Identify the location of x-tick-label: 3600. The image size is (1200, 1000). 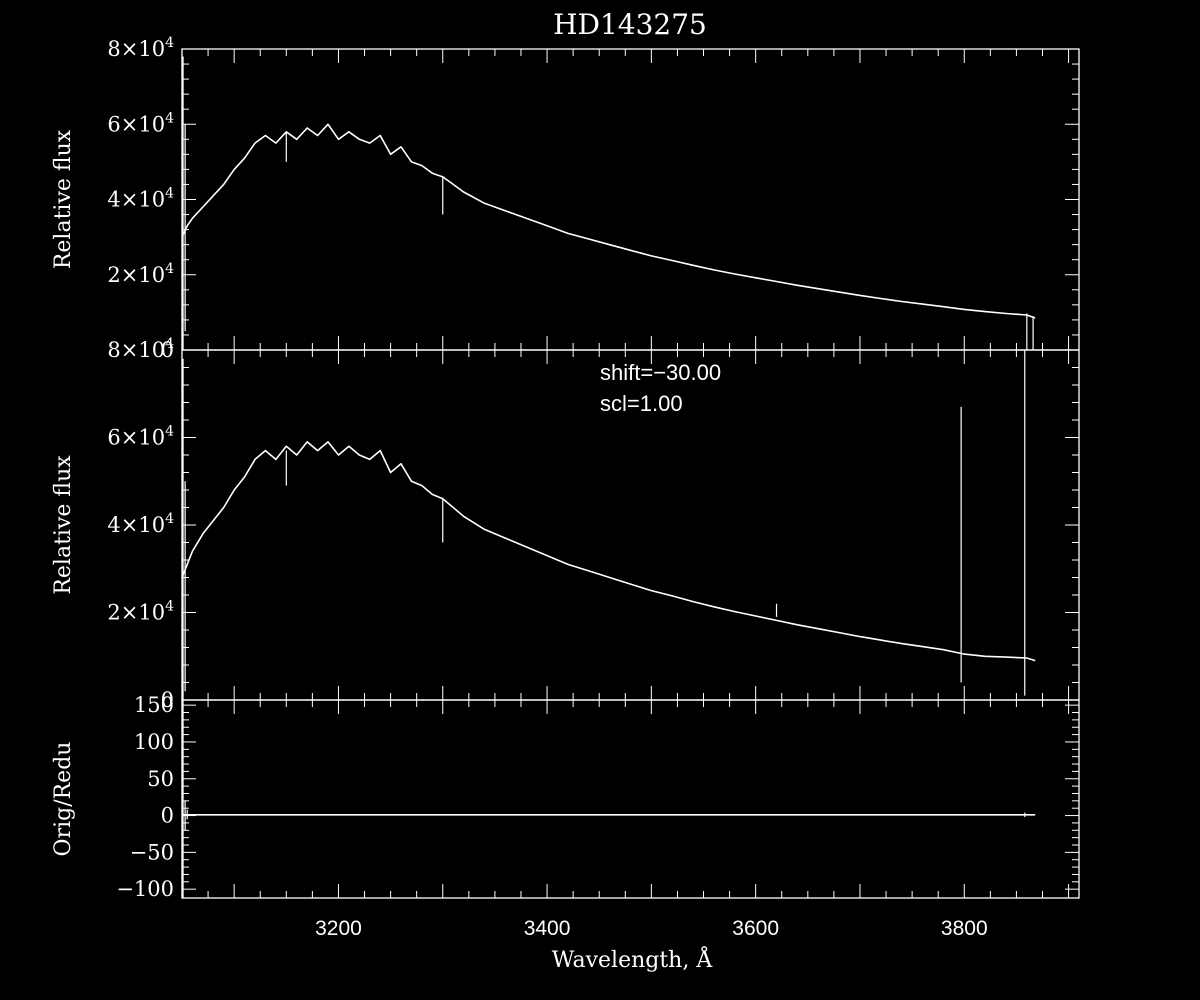
(755, 928).